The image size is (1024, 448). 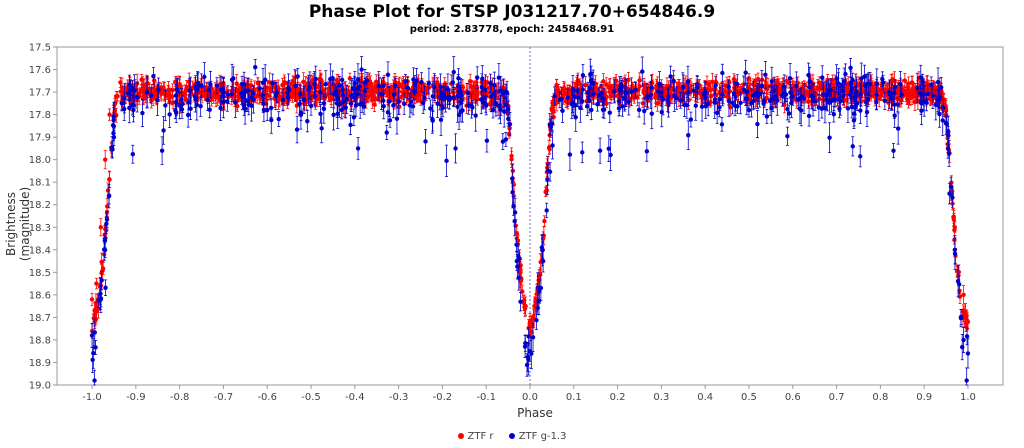 What do you see at coordinates (40, 205) in the screenshot?
I see `y-tick-label: 18.2` at bounding box center [40, 205].